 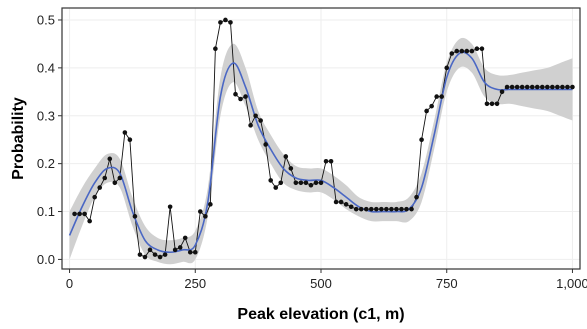 I want to click on x-tick-label: 500, so click(x=321, y=283).